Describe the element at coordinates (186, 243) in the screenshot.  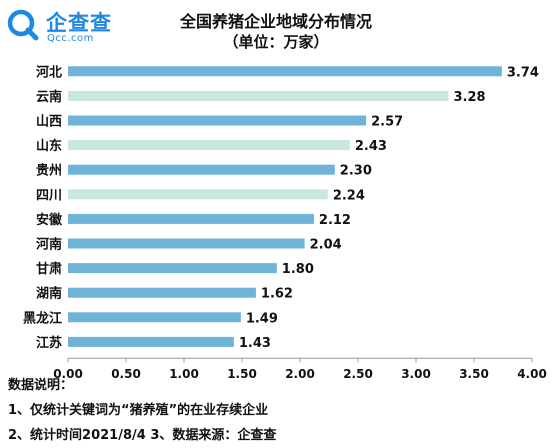
I see `bar-河南` at that location.